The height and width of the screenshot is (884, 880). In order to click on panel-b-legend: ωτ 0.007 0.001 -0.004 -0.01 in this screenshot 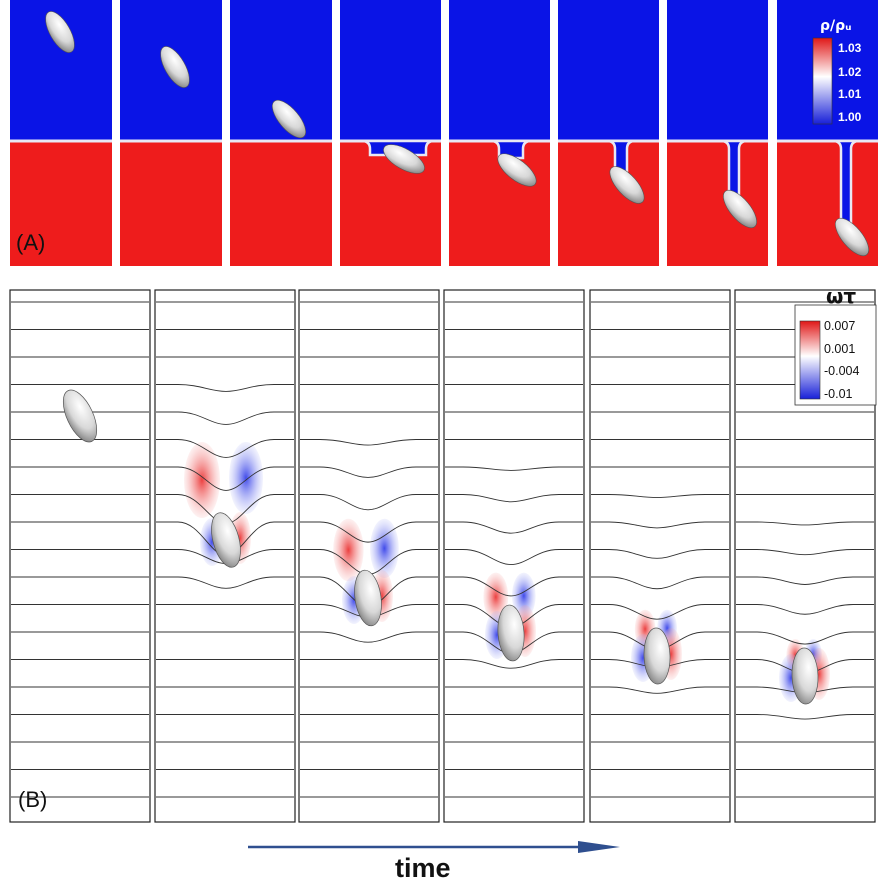, I will do `click(835, 345)`.